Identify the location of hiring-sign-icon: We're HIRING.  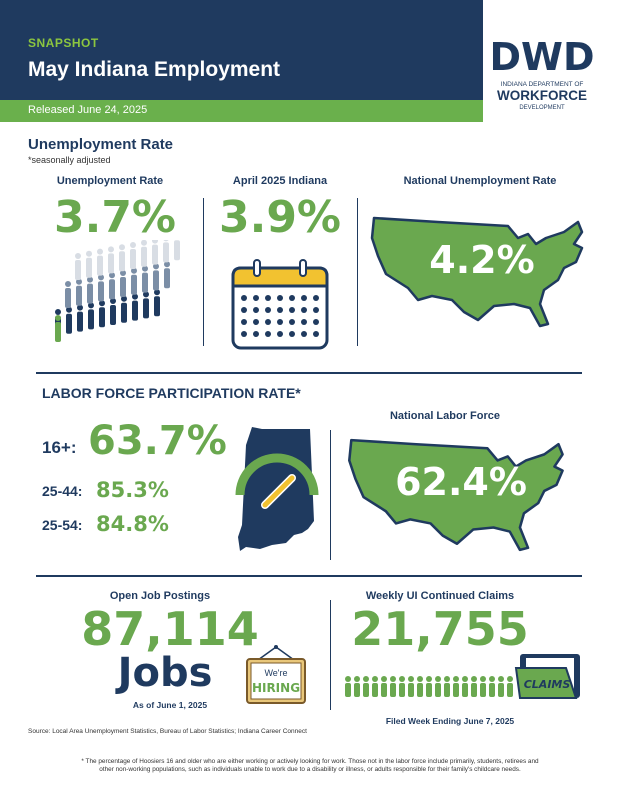
(276, 675).